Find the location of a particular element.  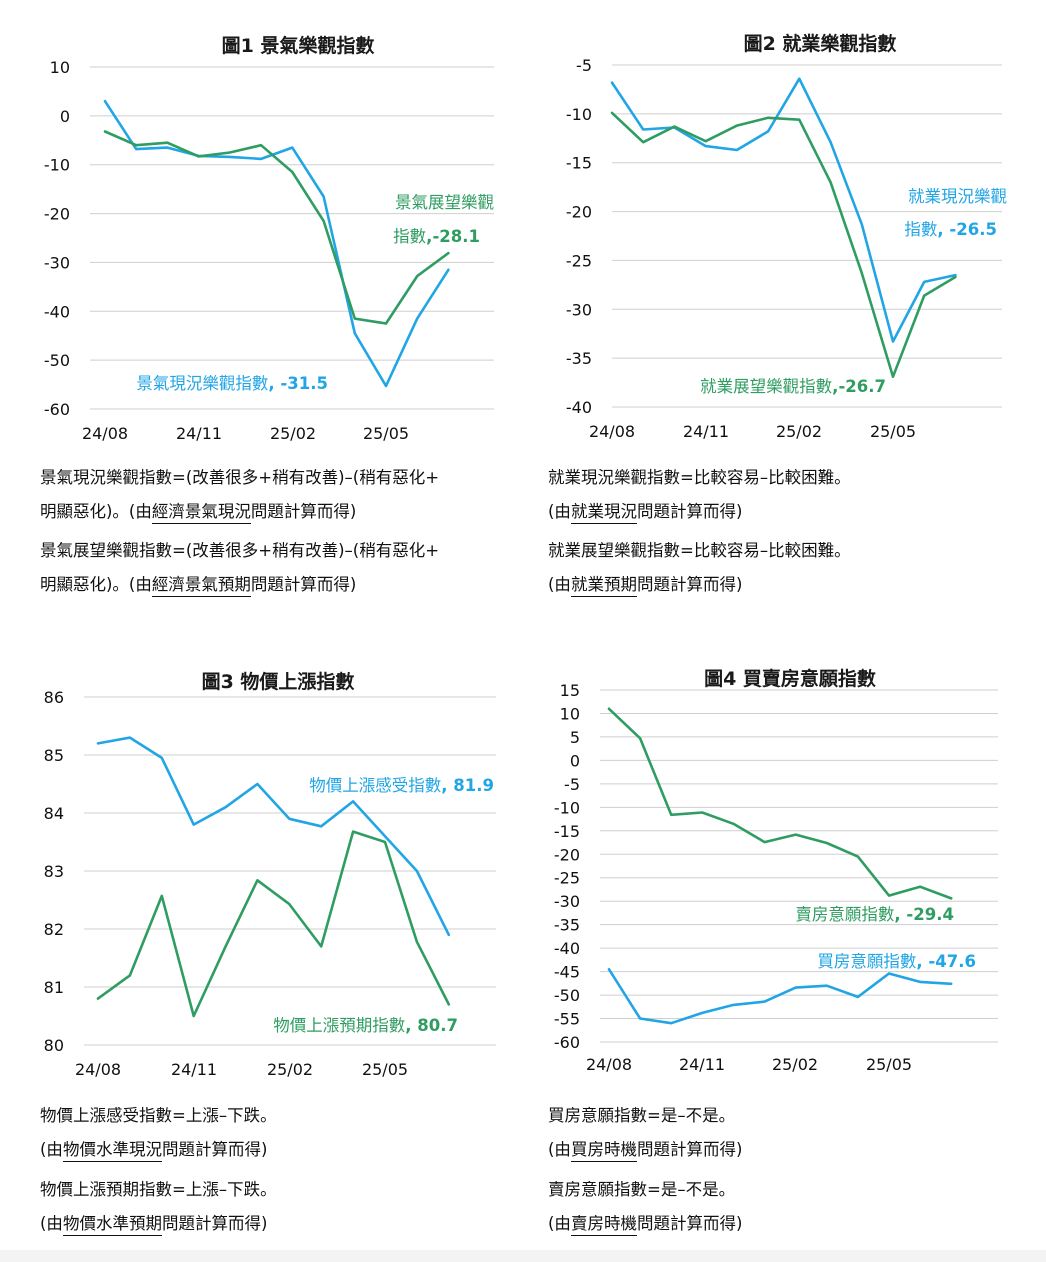

note-underlined: 就業預期 is located at coordinates (603, 586).